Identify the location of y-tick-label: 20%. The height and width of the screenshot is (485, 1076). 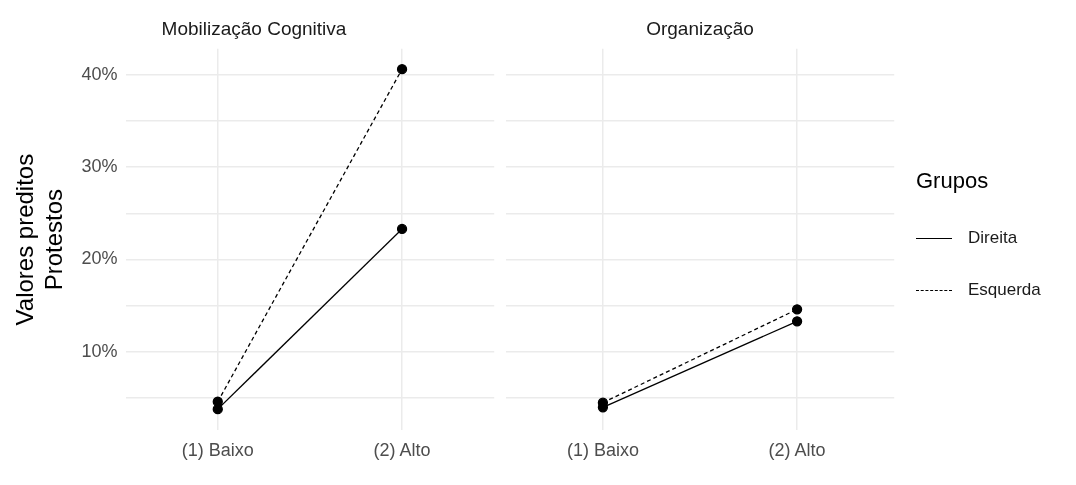
(99, 258).